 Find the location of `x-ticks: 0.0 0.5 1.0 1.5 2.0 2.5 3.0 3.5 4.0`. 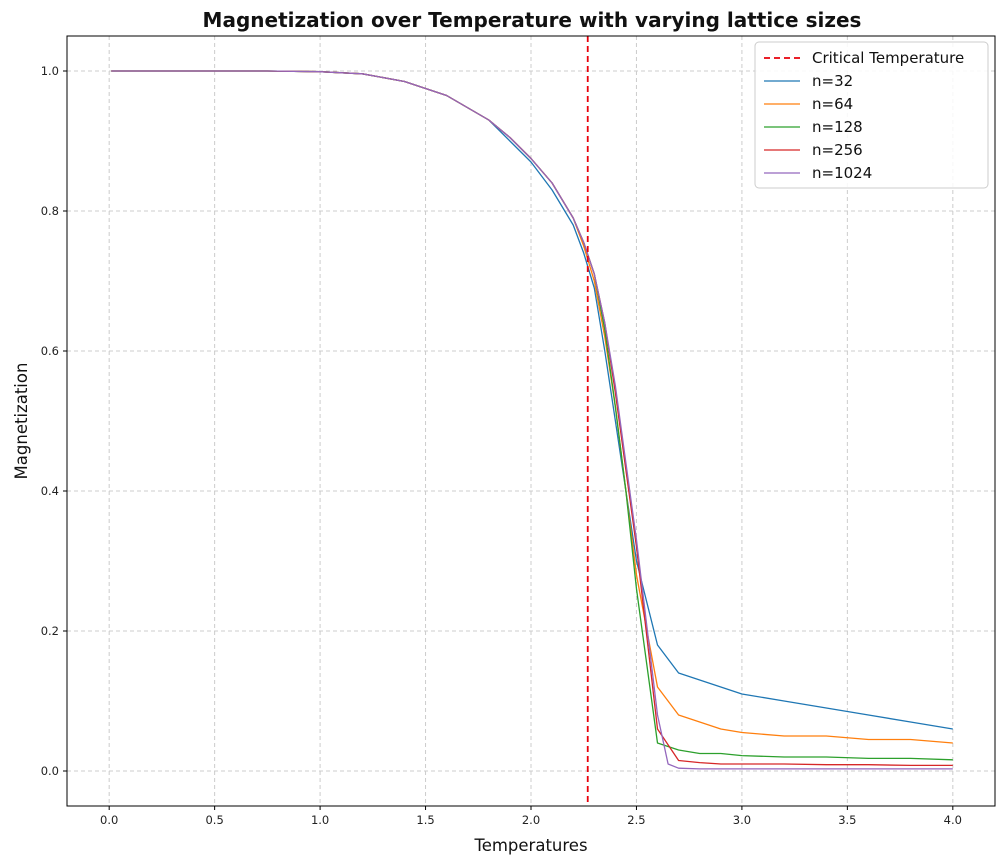

x-ticks: 0.0 0.5 1.0 1.5 2.0 2.5 3.0 3.5 4.0 is located at coordinates (531, 816).